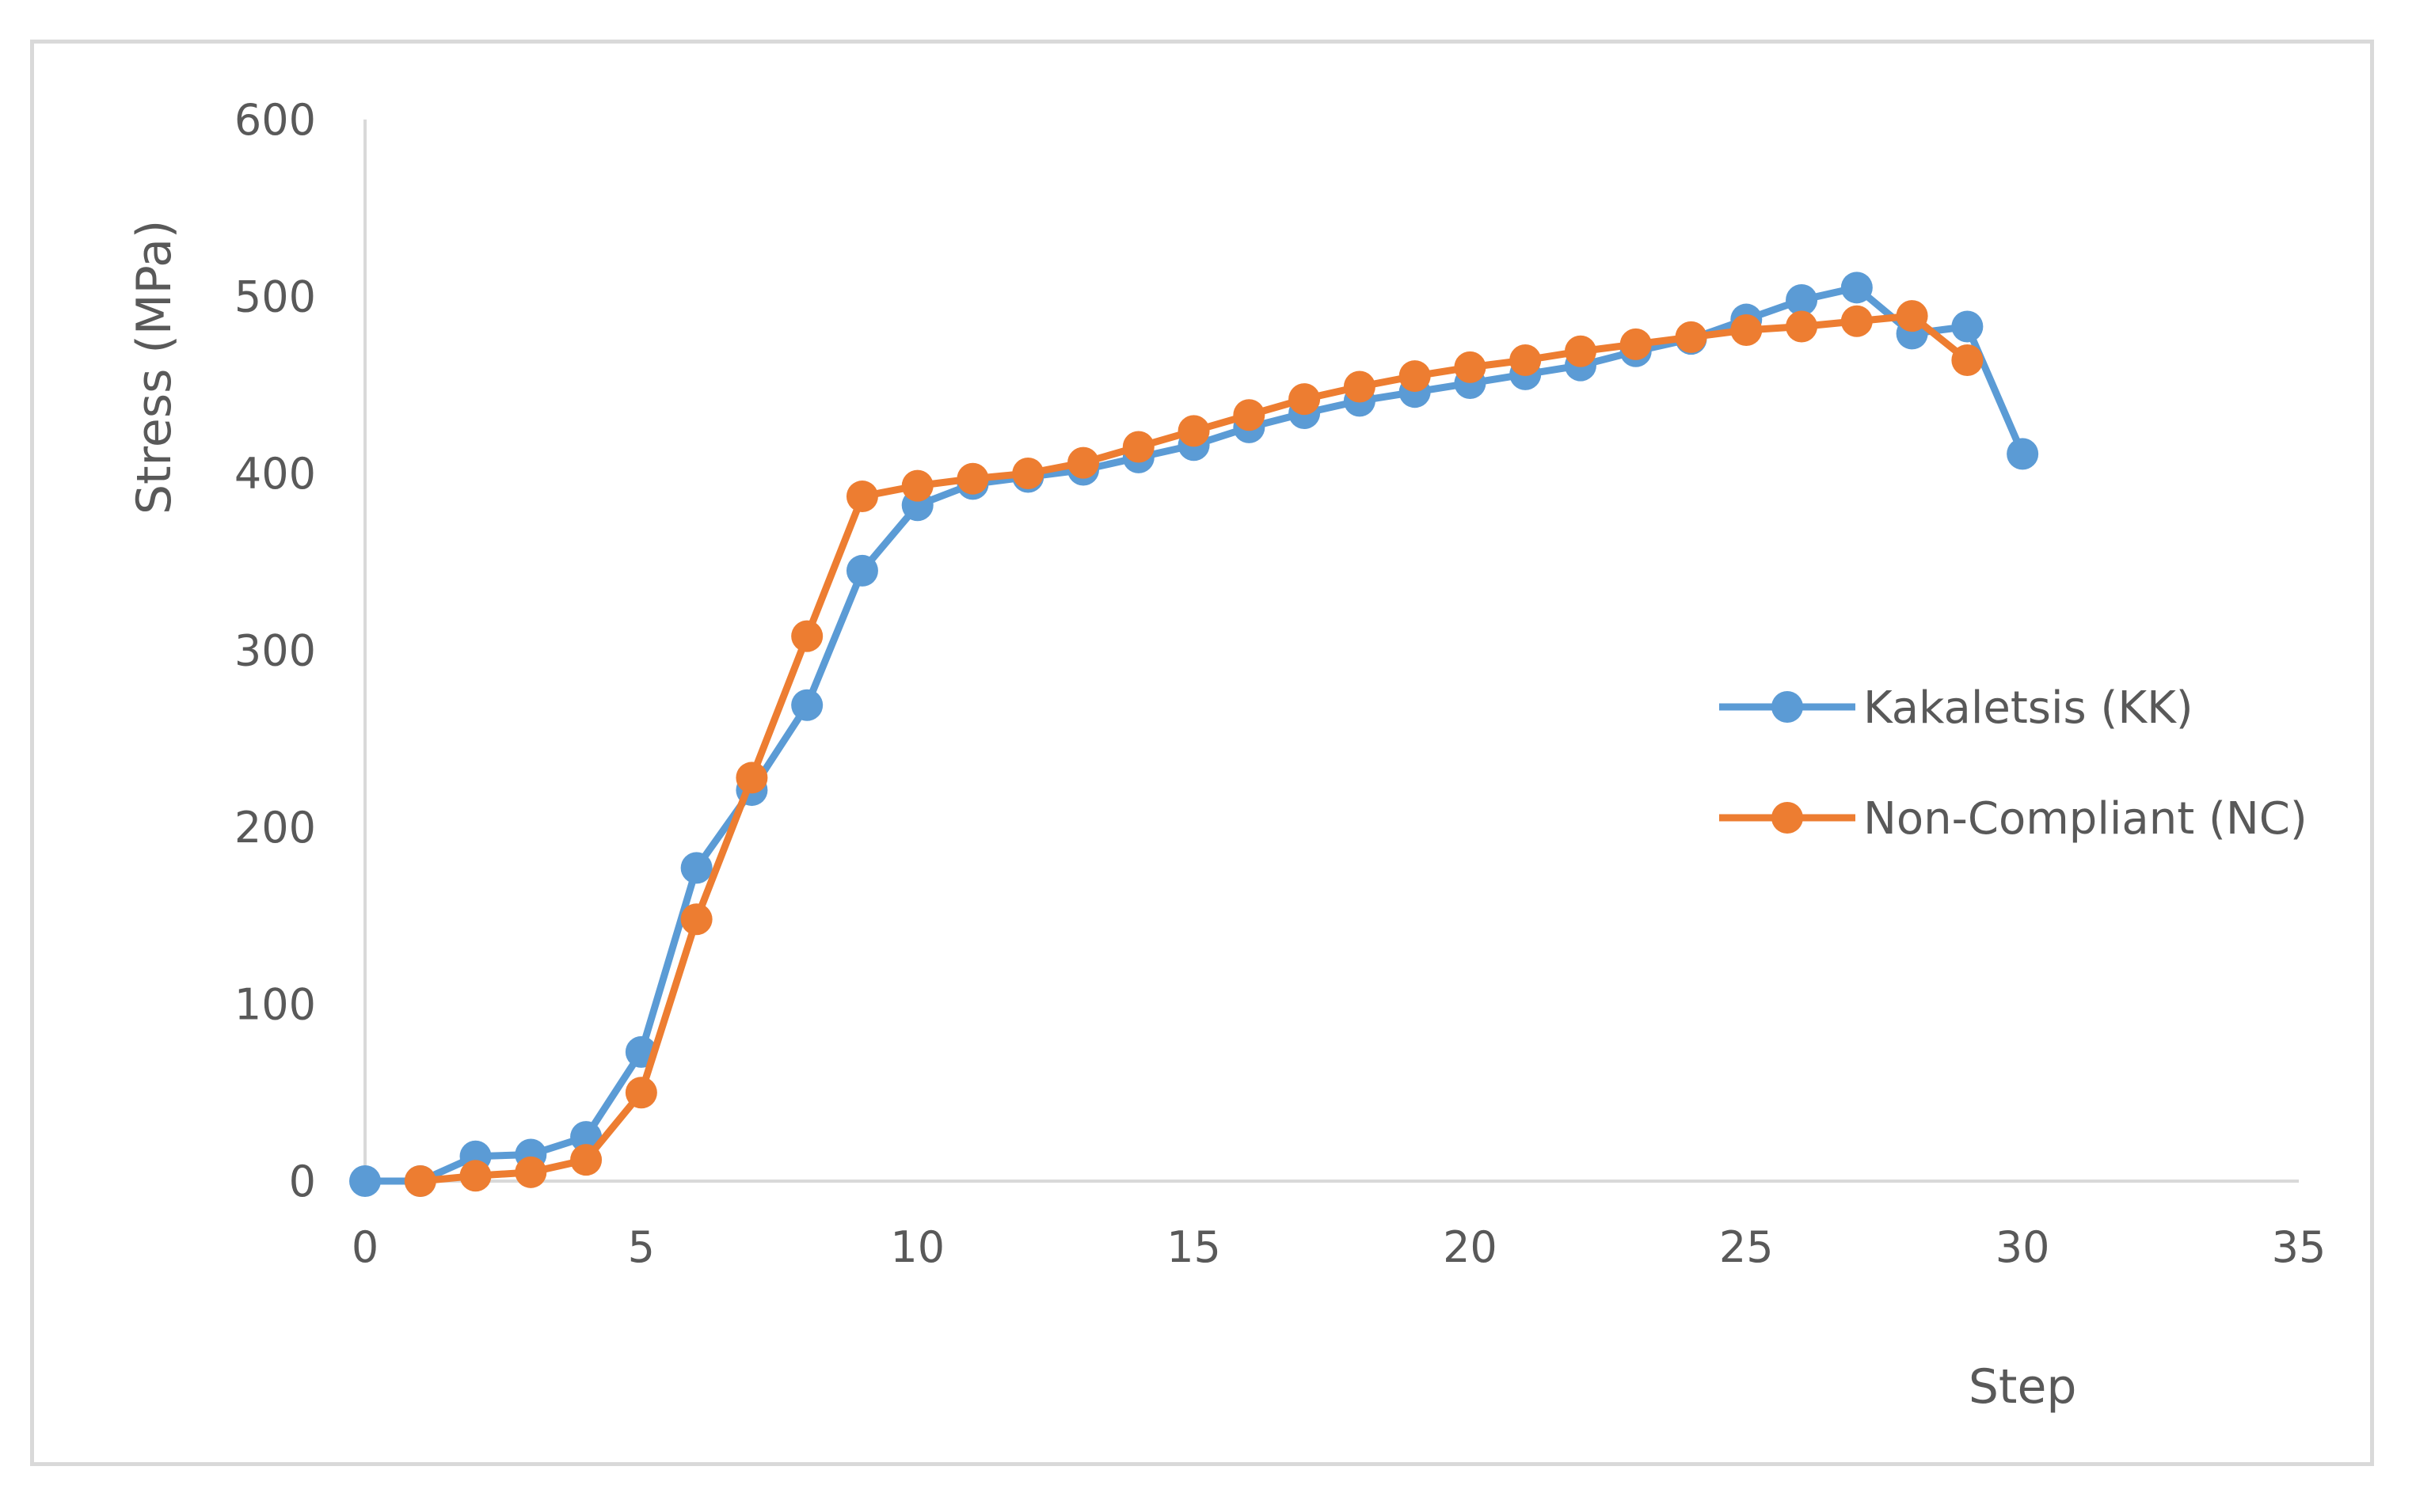 This screenshot has width=2435, height=1512. Describe the element at coordinates (1470, 1247) in the screenshot. I see `x-tick-label: 20` at that location.